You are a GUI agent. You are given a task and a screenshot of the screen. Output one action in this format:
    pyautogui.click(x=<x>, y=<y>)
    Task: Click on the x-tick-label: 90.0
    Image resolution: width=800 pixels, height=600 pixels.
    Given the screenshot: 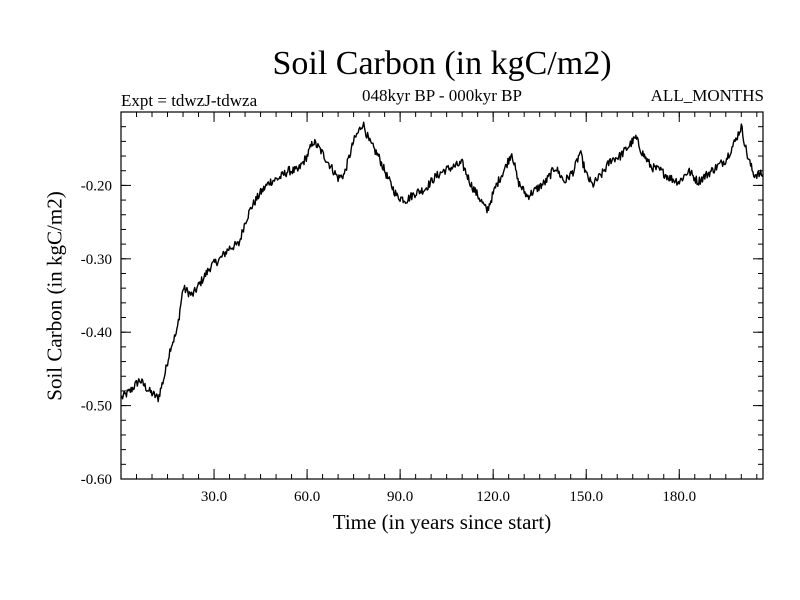 What is the action you would take?
    pyautogui.click(x=400, y=497)
    